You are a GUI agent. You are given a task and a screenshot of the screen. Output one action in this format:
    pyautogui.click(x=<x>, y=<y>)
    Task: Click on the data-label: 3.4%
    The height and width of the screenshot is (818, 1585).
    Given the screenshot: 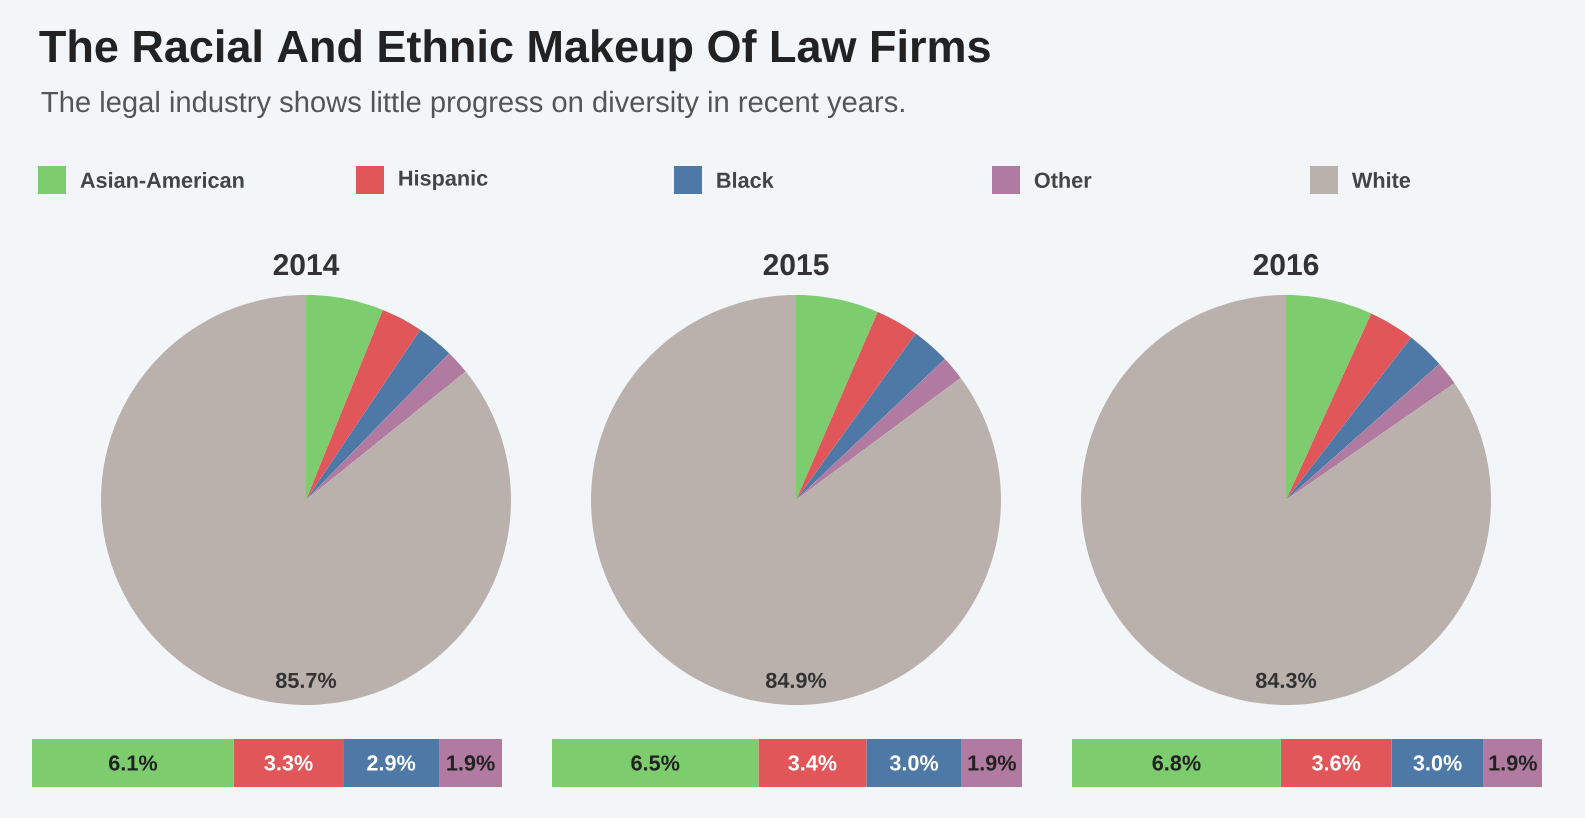 What is the action you would take?
    pyautogui.click(x=812, y=763)
    